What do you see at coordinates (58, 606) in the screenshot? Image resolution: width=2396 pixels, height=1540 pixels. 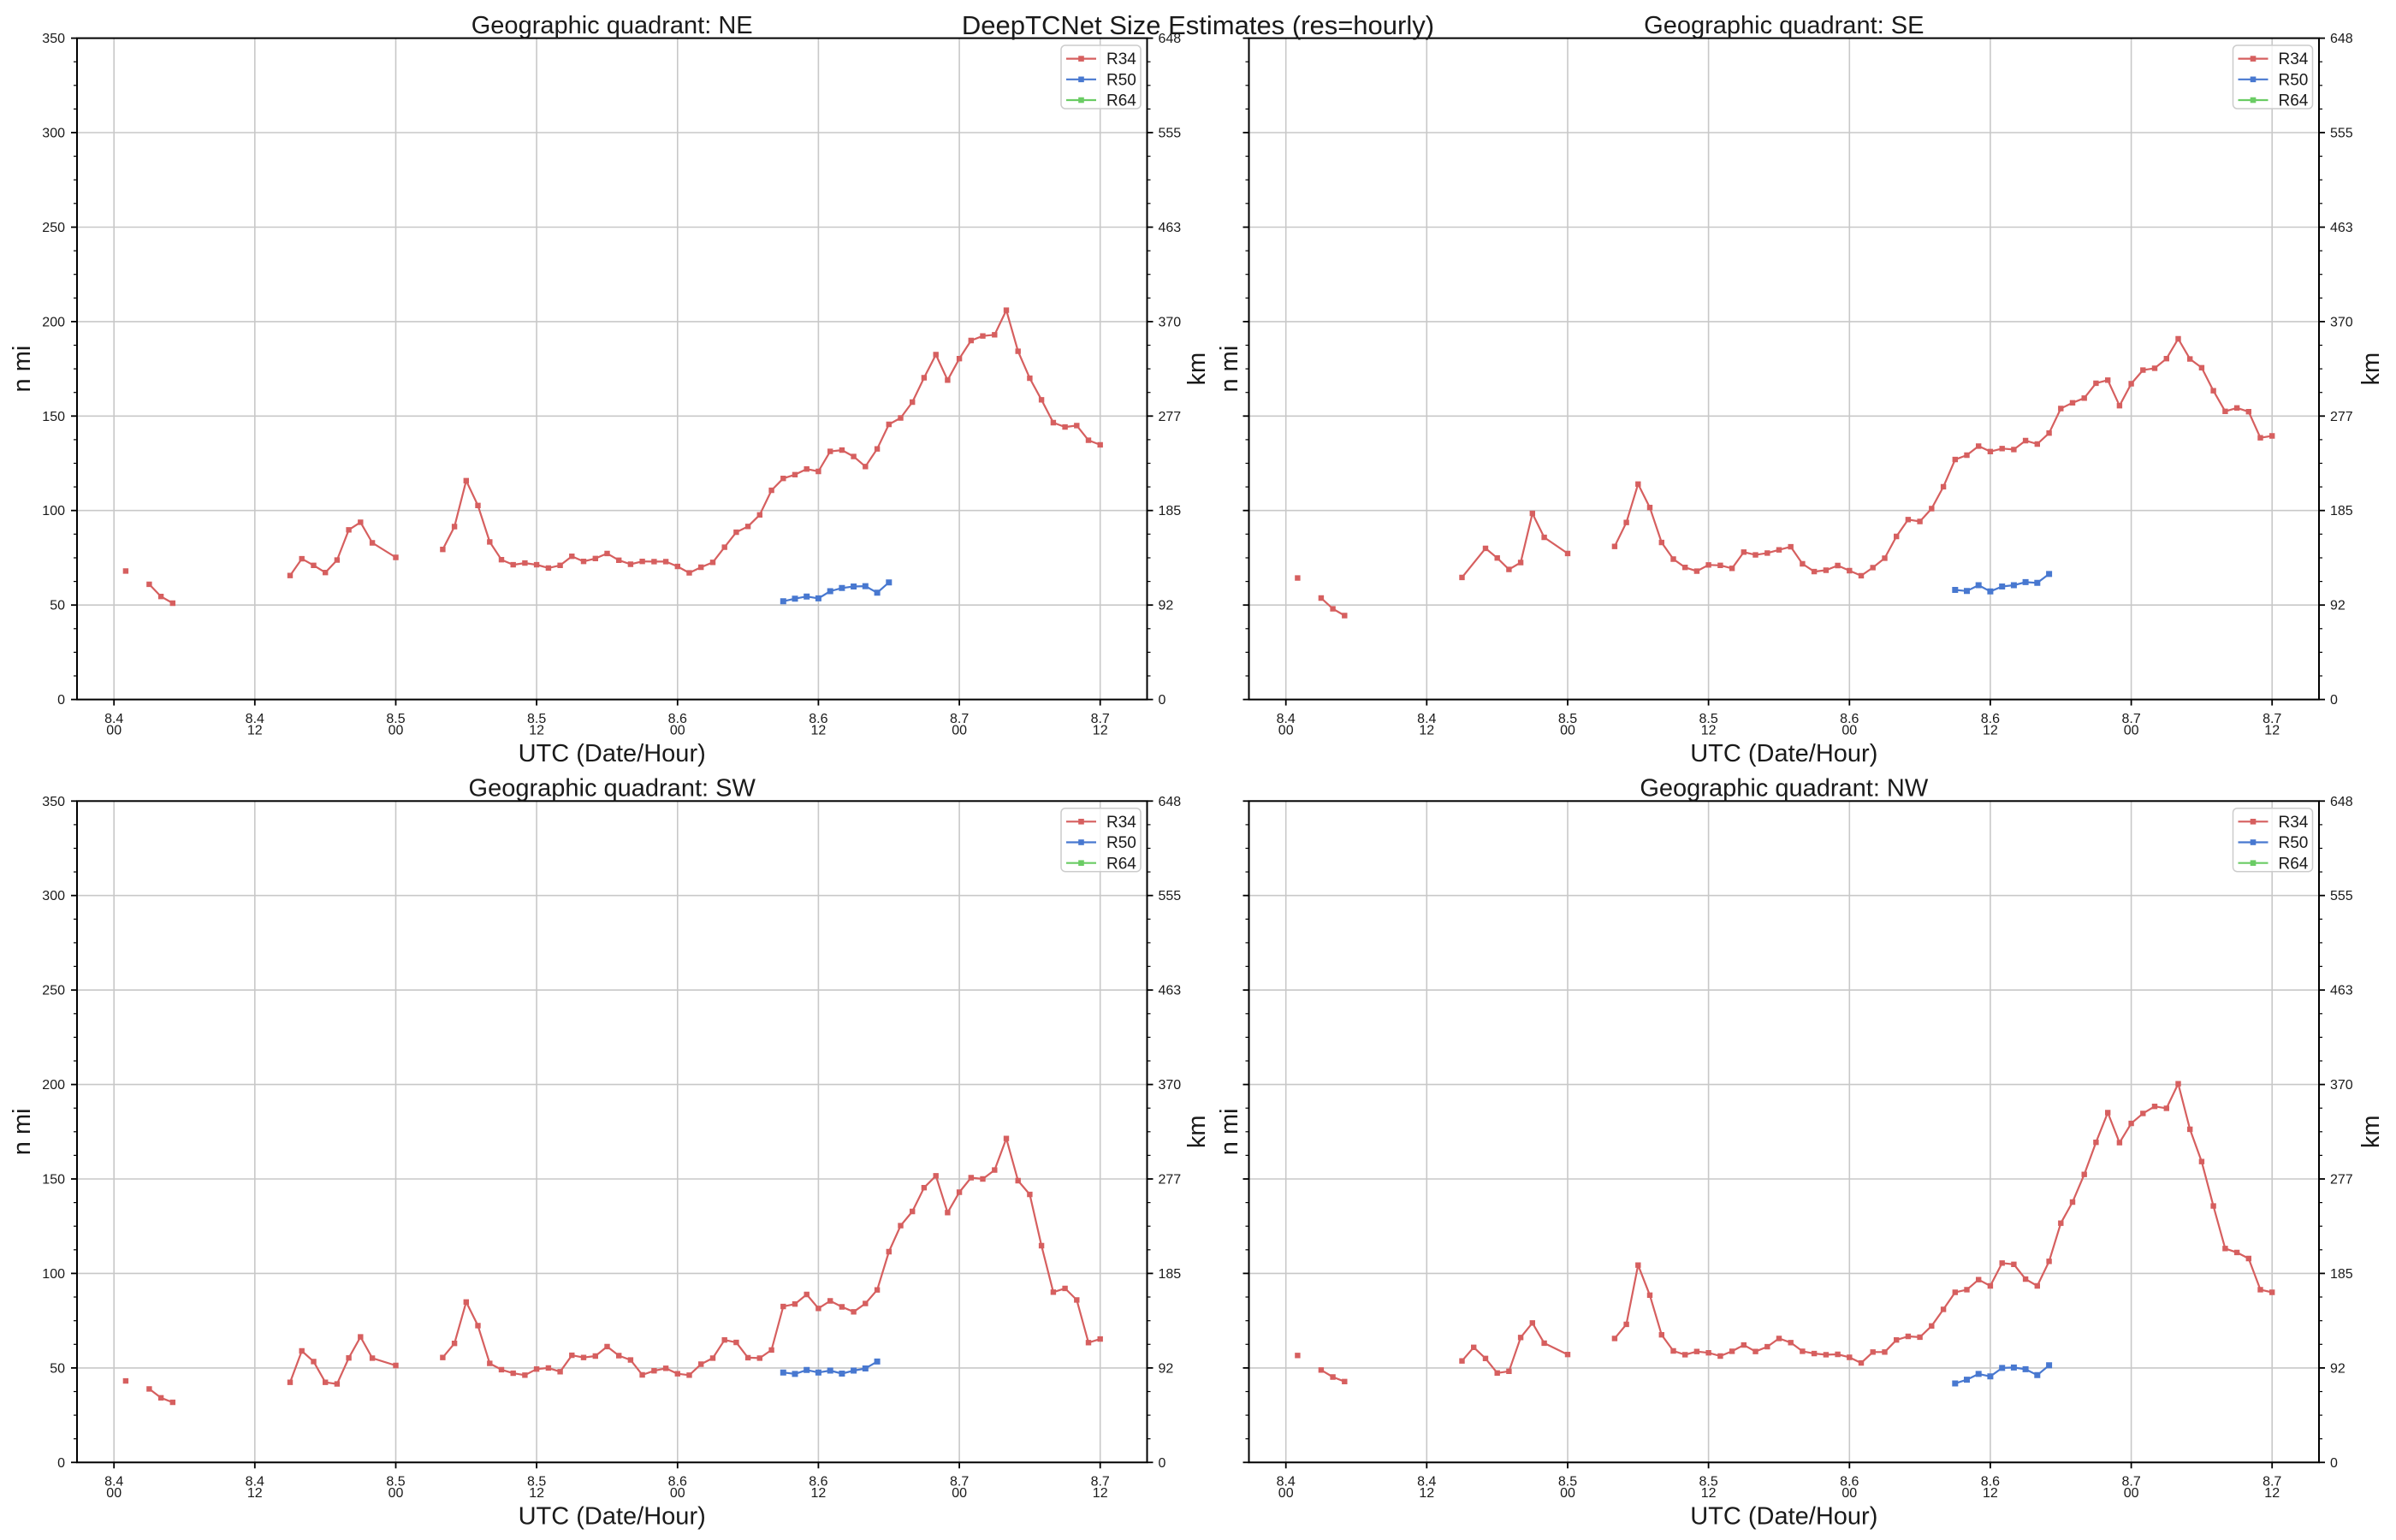 I see `svg-text: 50` at bounding box center [58, 606].